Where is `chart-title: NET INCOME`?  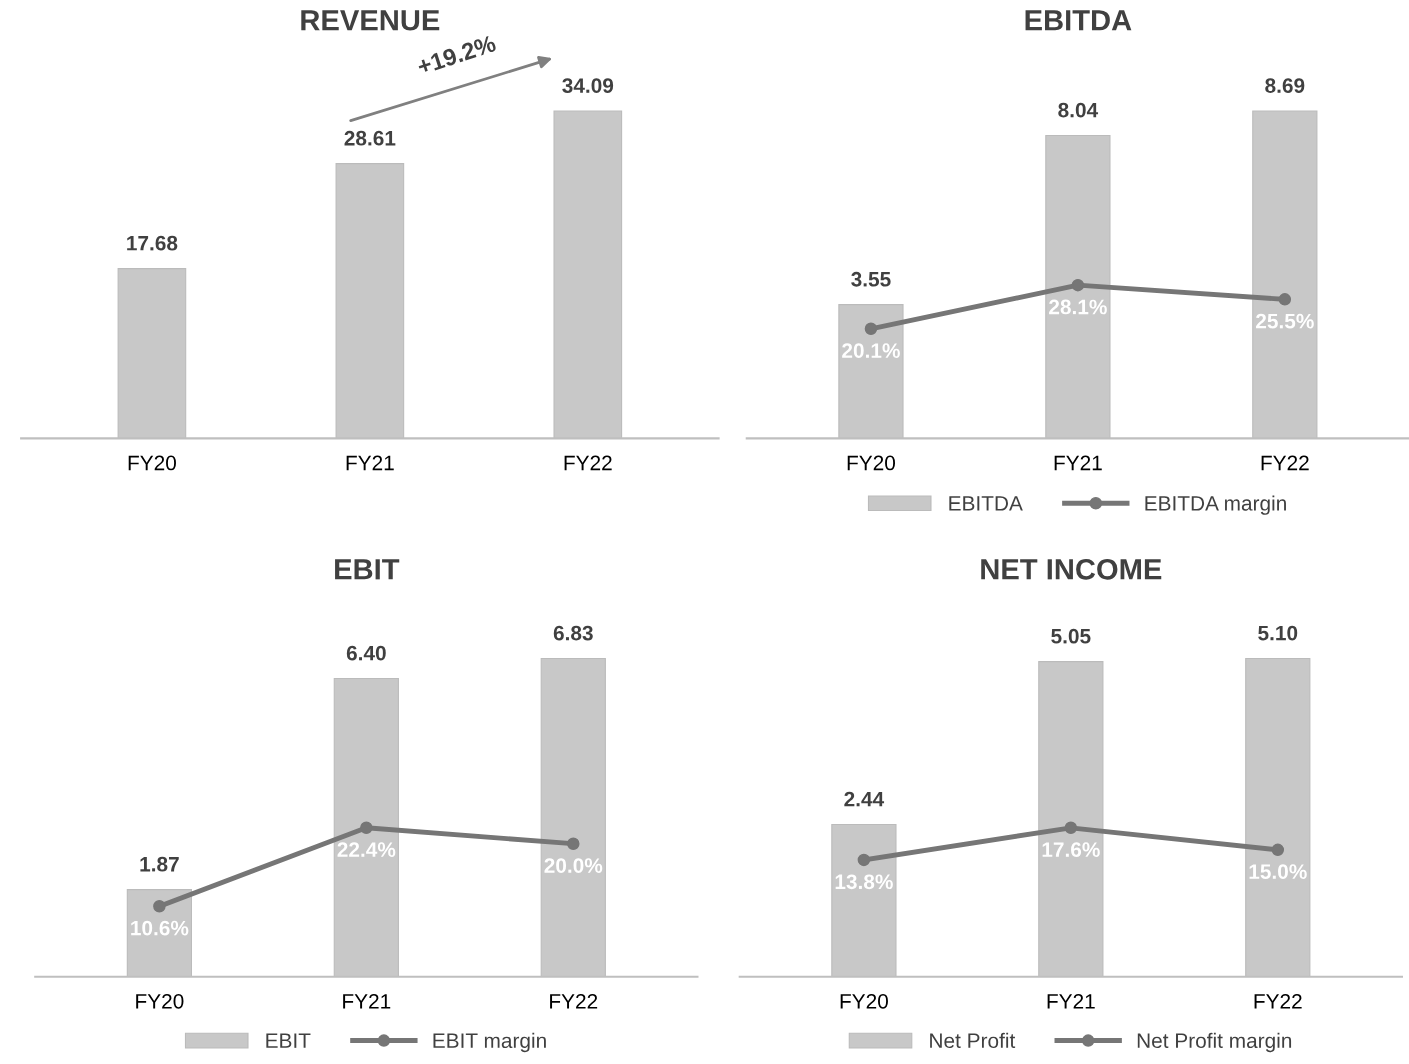
chart-title: NET INCOME is located at coordinates (1071, 569).